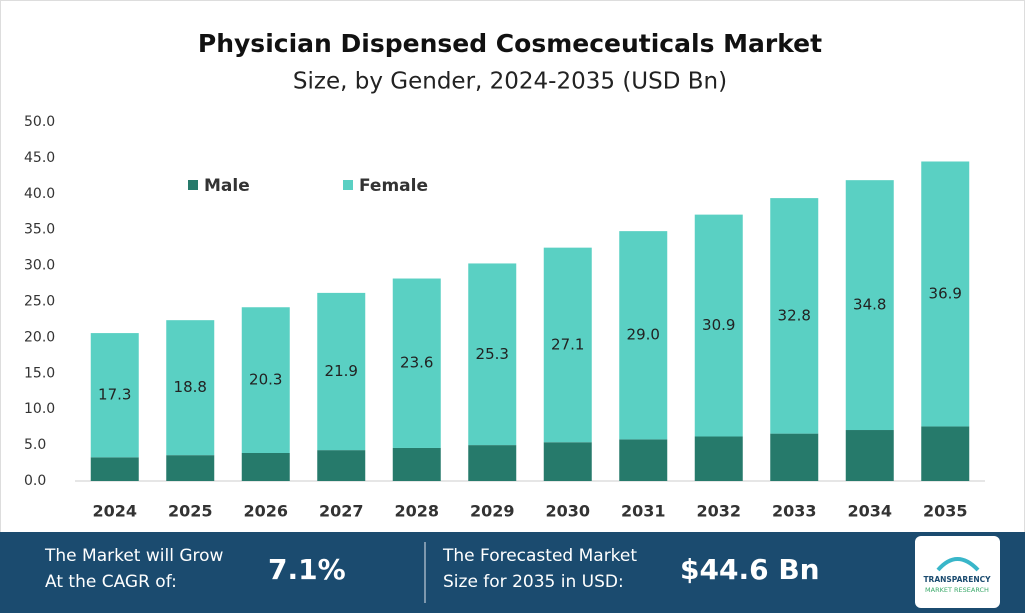 This screenshot has height=613, width=1025. I want to click on y-tick-label: 35.0, so click(39, 230).